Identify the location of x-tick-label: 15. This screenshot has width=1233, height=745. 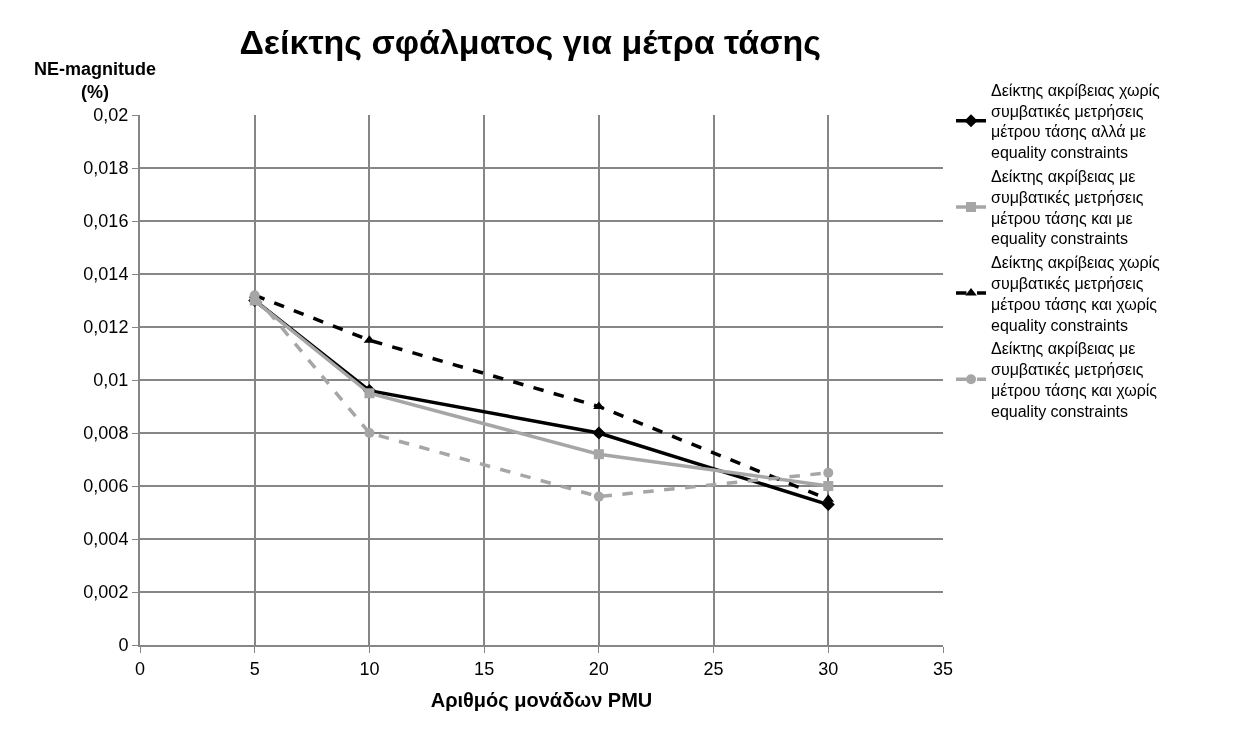
(484, 668).